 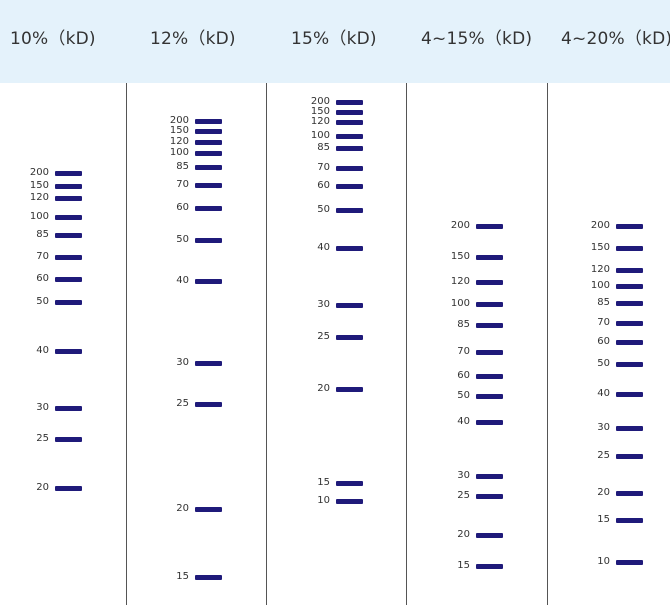 I want to click on marker-mw-label: 85, so click(x=323, y=147).